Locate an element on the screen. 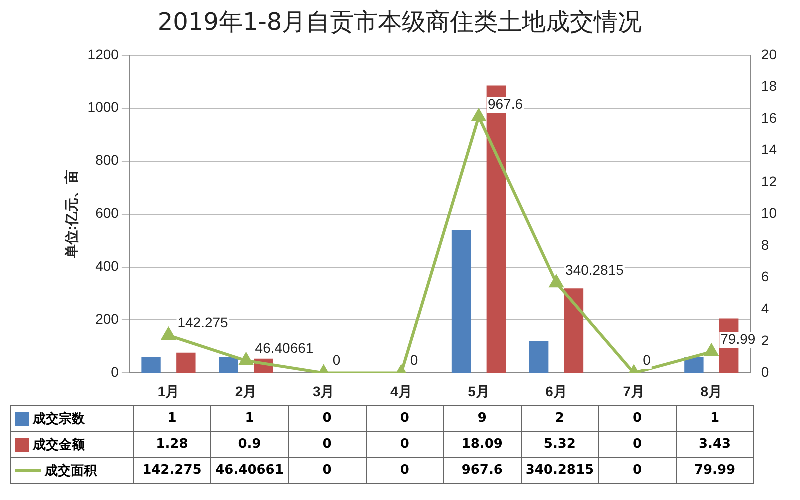 Image resolution: width=800 pixels, height=500 pixels. y2-tick-label: 14 is located at coordinates (769, 150).